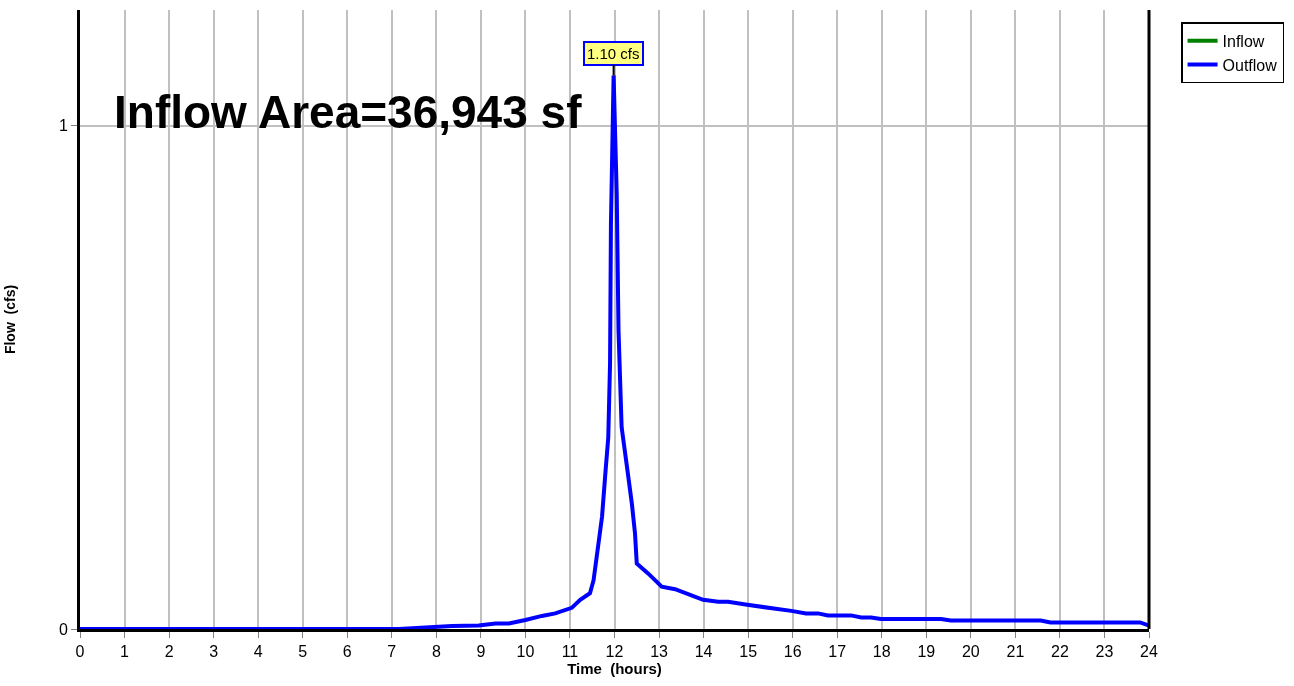 Image resolution: width=1294 pixels, height=686 pixels. I want to click on x-tick-label: 7, so click(392, 652).